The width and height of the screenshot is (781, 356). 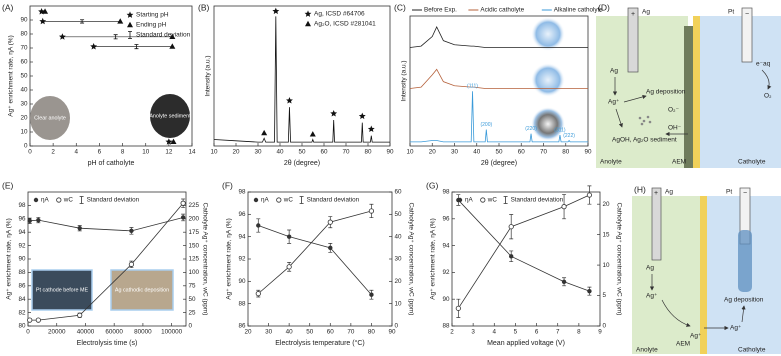 What do you see at coordinates (57, 332) in the screenshot?
I see `x-tick-label: 20000` at bounding box center [57, 332].